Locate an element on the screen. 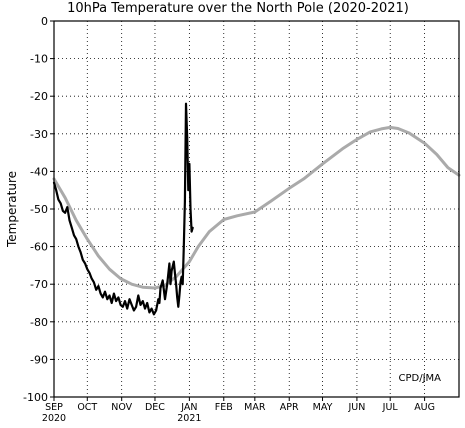 This screenshot has height=428, width=465. y-tick-label: -50 is located at coordinates (39, 209).